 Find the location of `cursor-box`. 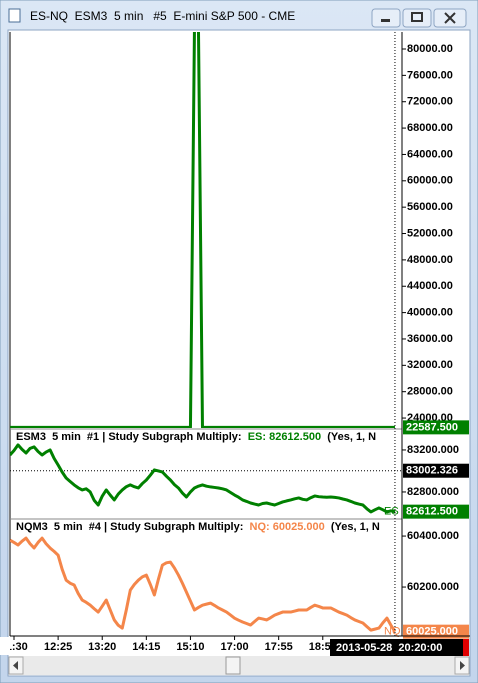

cursor-box is located at coordinates (396, 647).